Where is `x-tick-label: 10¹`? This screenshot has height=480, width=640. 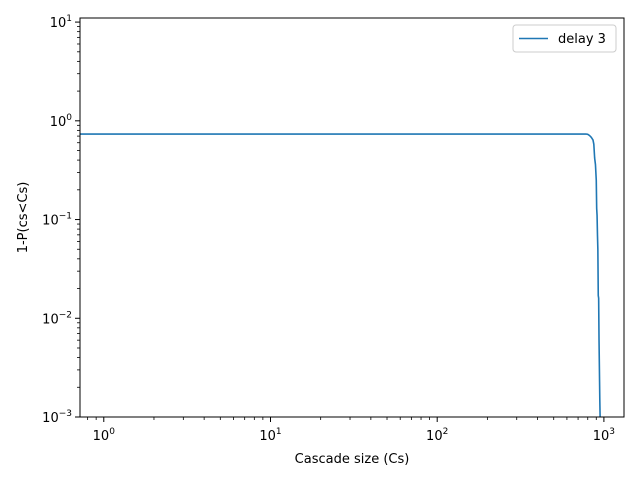
x-tick-label: 10¹ is located at coordinates (270, 435).